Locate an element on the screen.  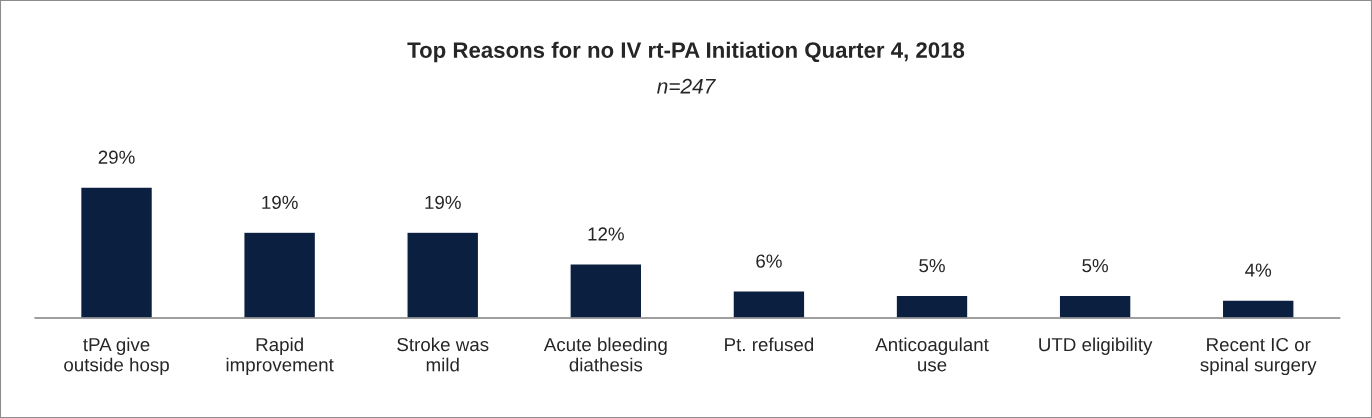
chart-subtitle: n=247 is located at coordinates (686, 86).